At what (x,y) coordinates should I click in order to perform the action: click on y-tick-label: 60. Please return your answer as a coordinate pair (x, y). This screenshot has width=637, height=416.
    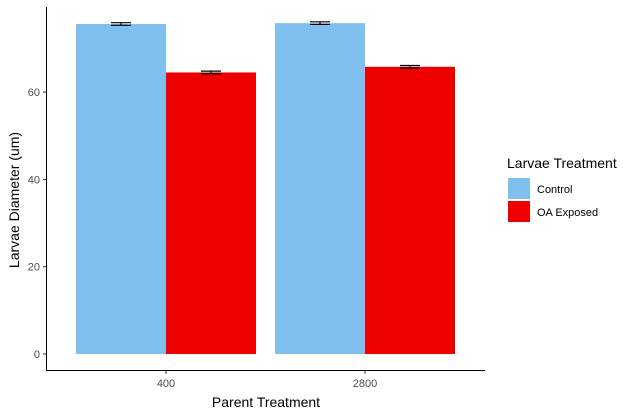
    Looking at the image, I should click on (34, 93).